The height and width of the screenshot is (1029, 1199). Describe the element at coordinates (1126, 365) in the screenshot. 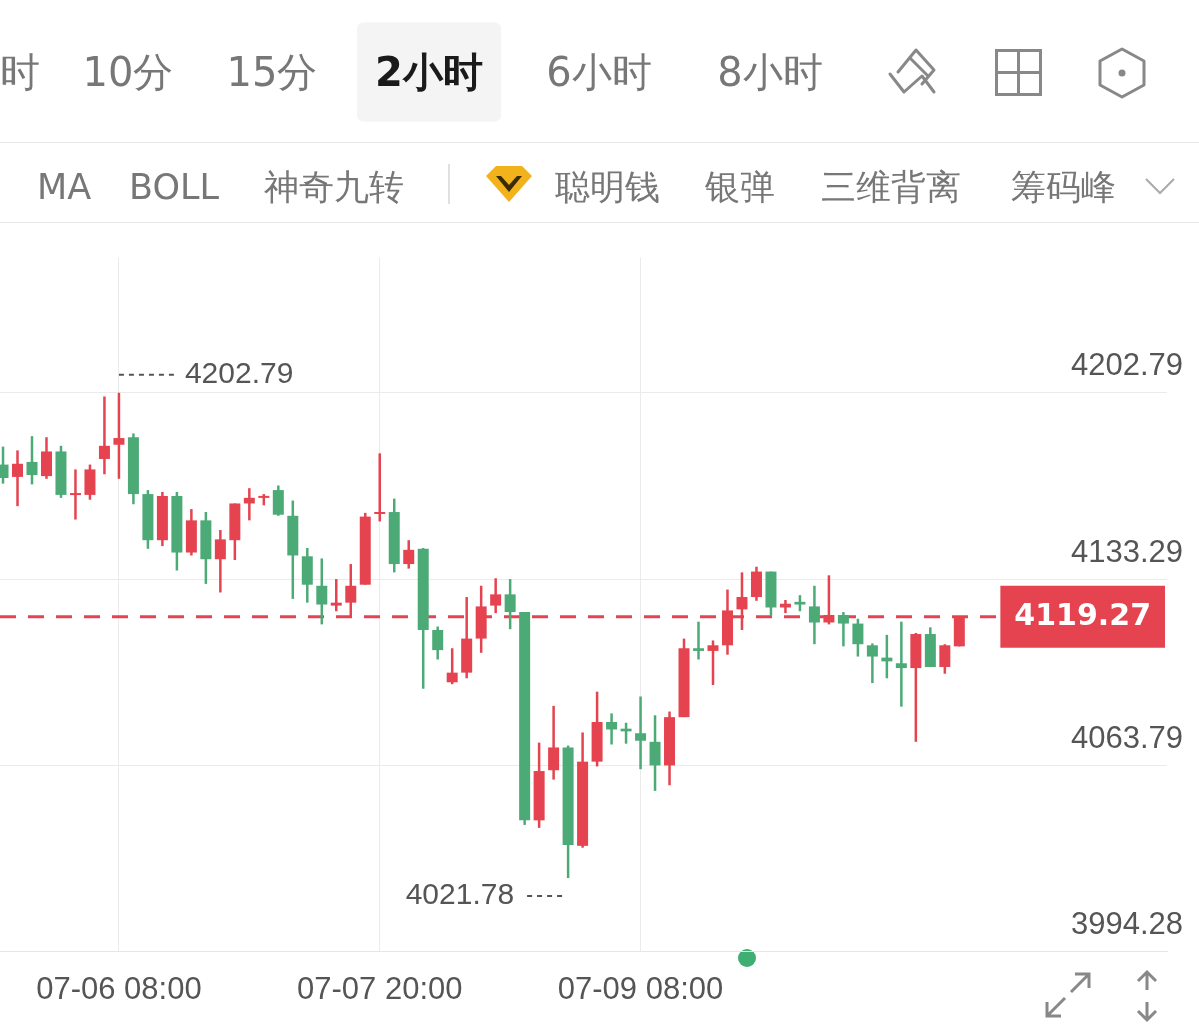

I see `y-tick-label: 4202.79` at that location.